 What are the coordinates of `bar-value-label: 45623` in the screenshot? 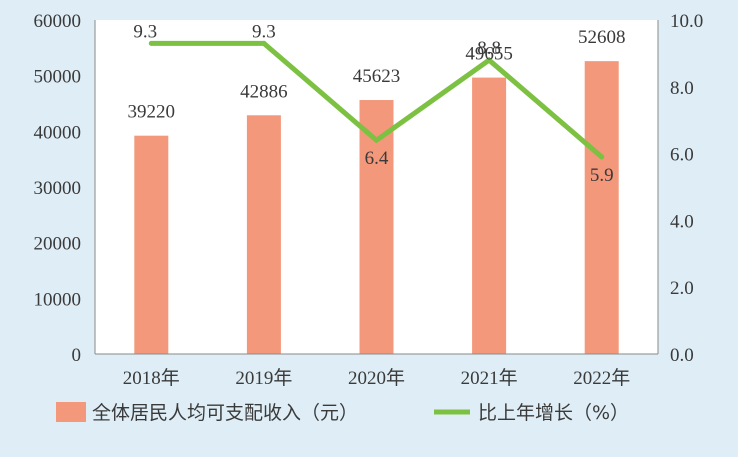 It's located at (377, 76).